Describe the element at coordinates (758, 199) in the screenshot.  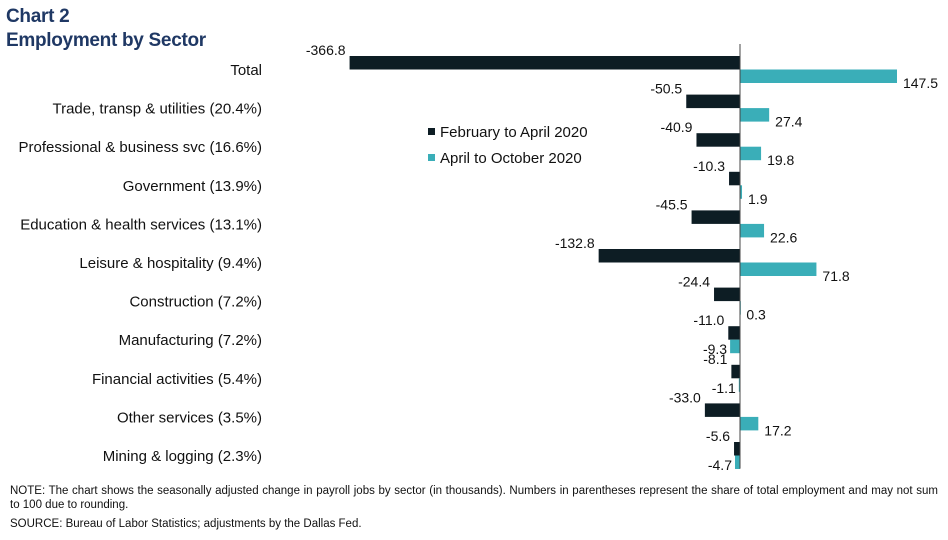
I see `data-label: 1.9` at that location.